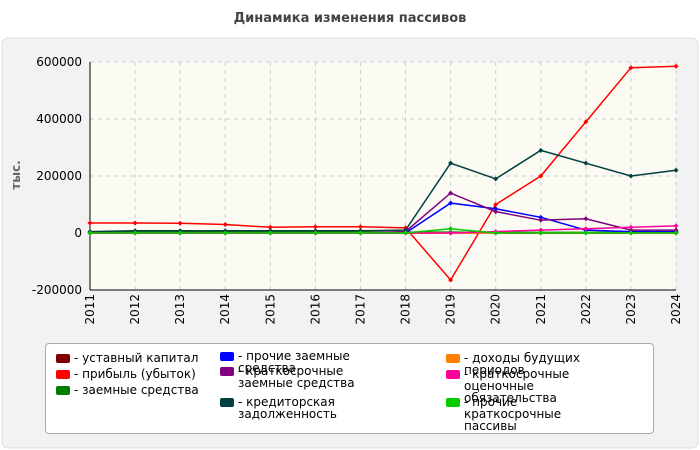  Describe the element at coordinates (16, 174) in the screenshot. I see `y-axis-label: тыс.` at that location.